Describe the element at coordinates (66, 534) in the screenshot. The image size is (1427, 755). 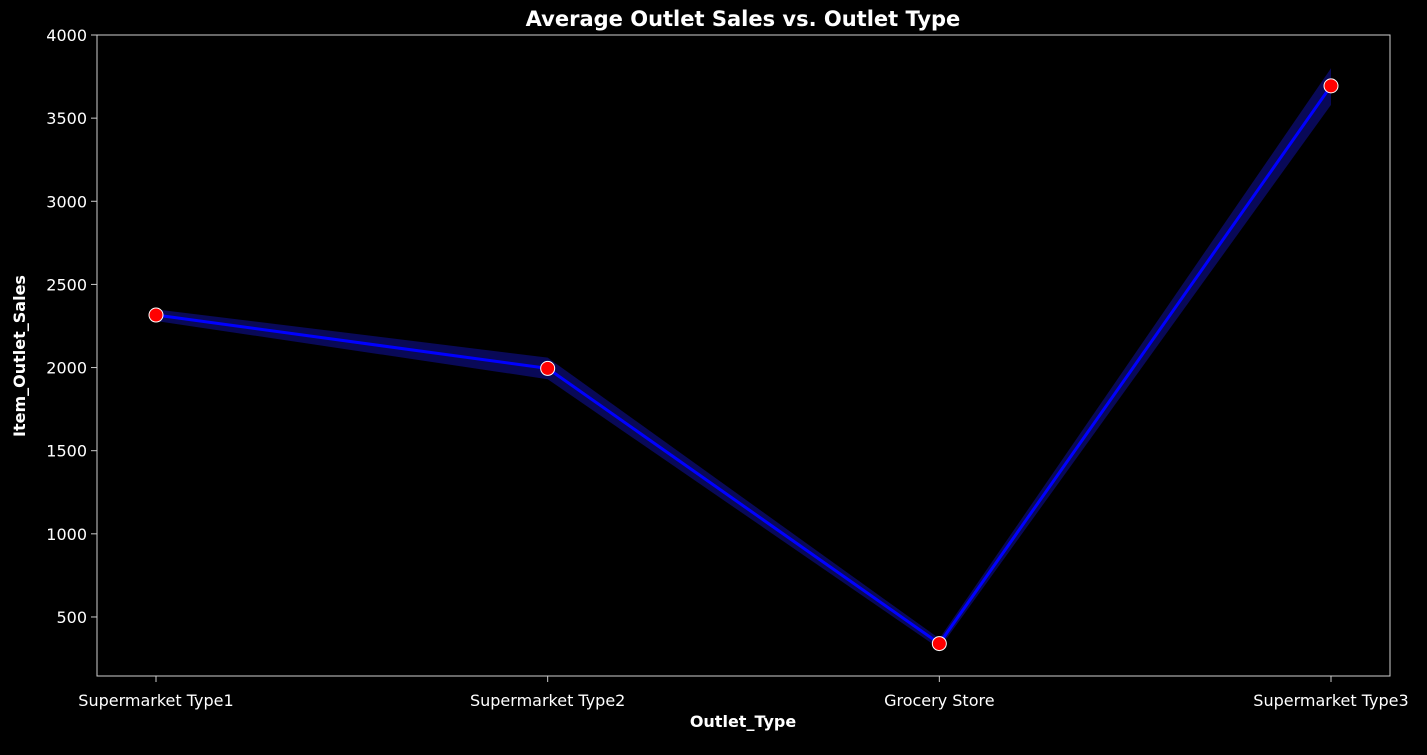
I see `y-tick-label: 1000` at that location.